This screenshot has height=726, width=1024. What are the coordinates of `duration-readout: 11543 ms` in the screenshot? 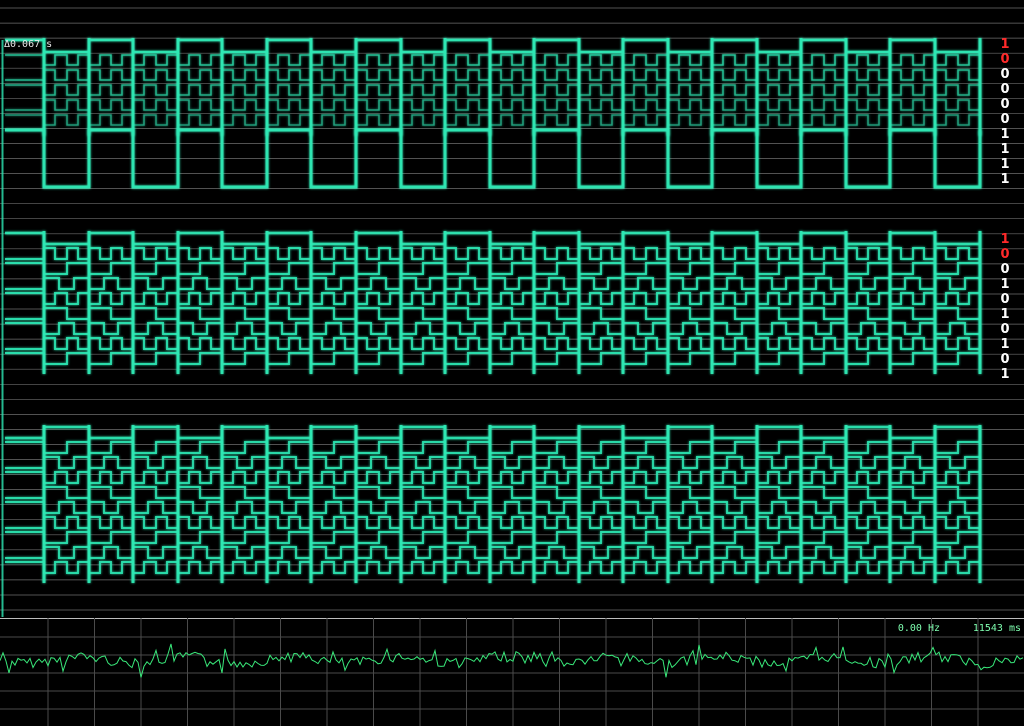 It's located at (996, 628).